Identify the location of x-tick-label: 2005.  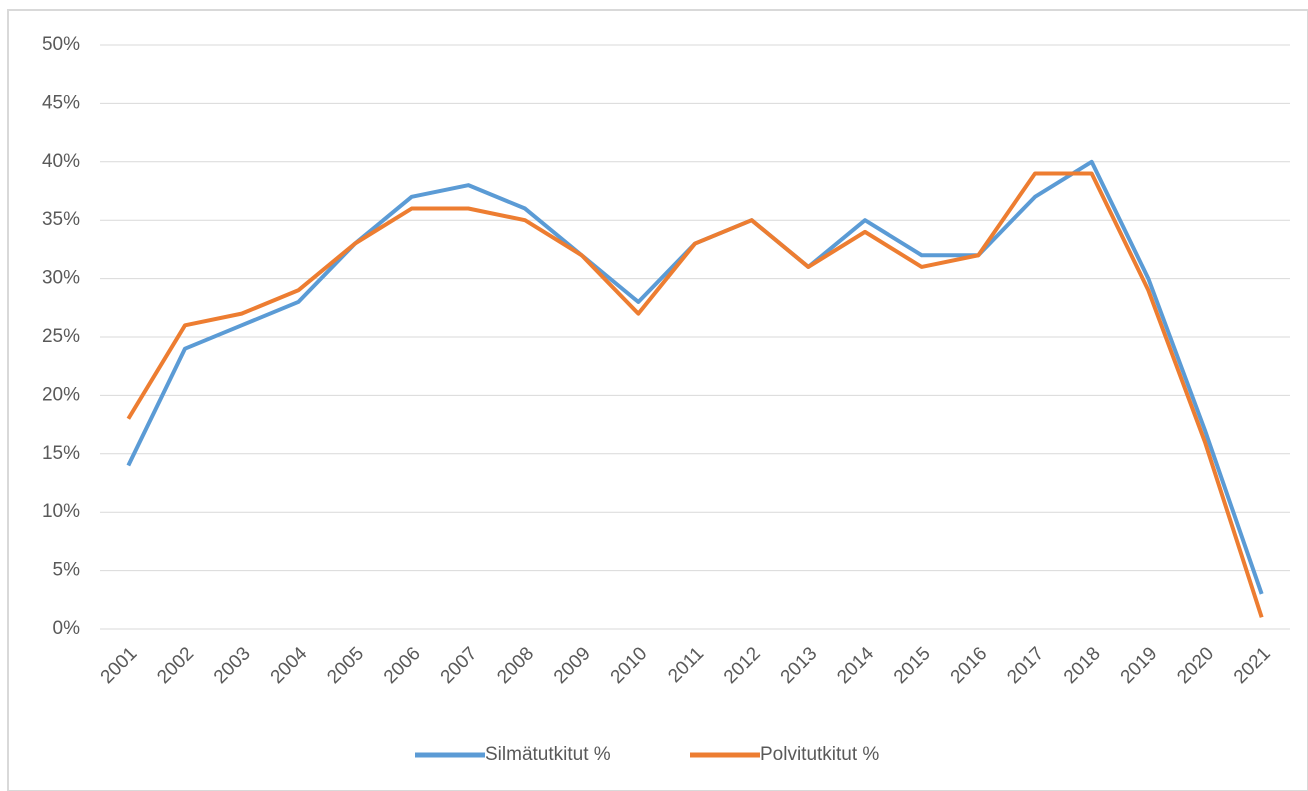
(345, 665).